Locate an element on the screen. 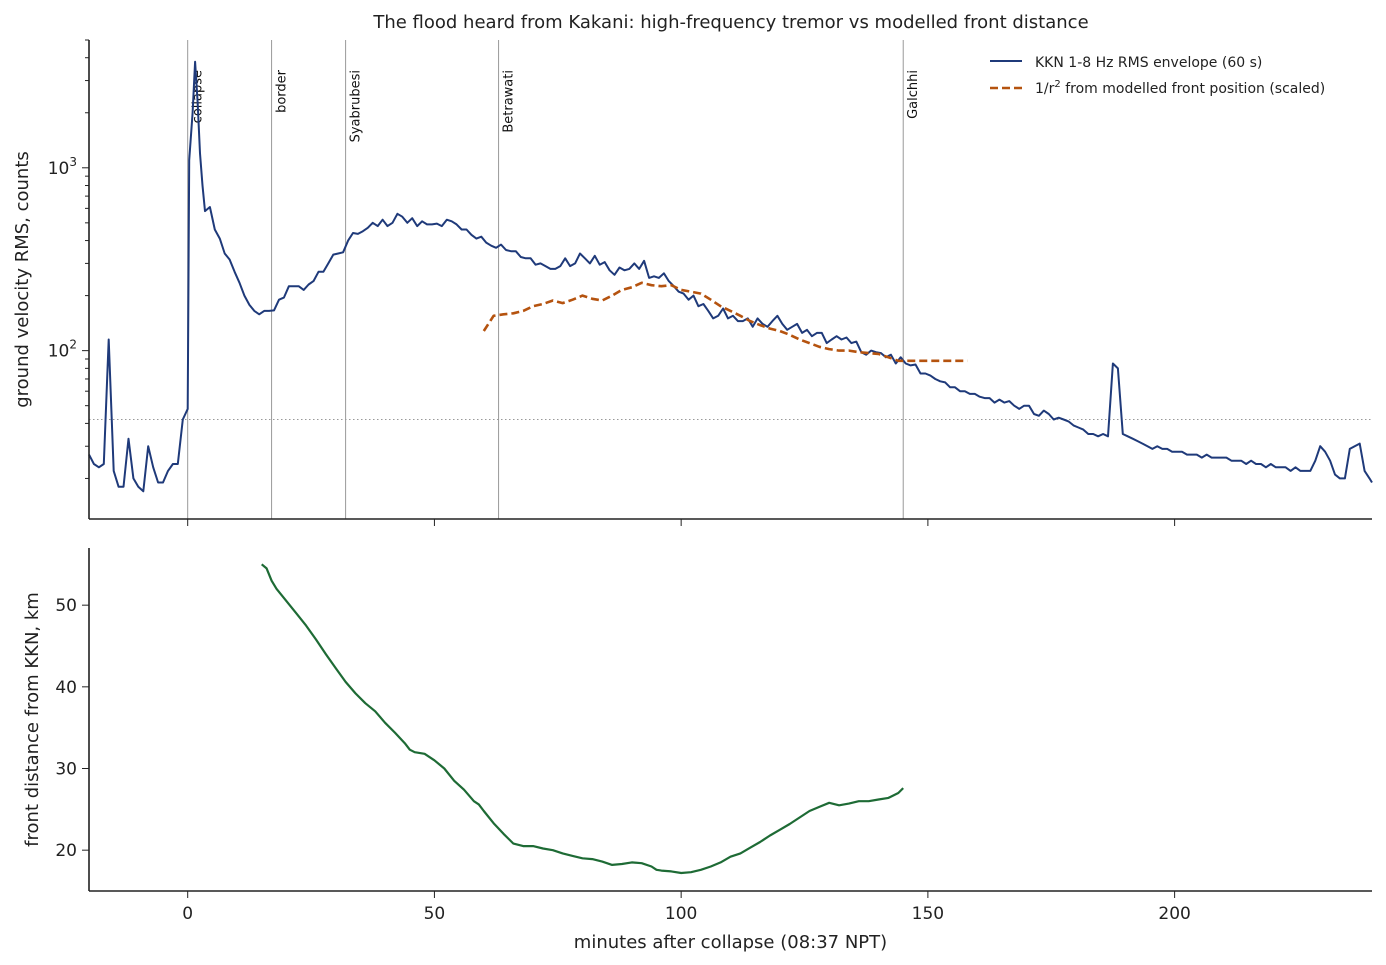  tick-exponent: 2 is located at coordinates (73, 345).